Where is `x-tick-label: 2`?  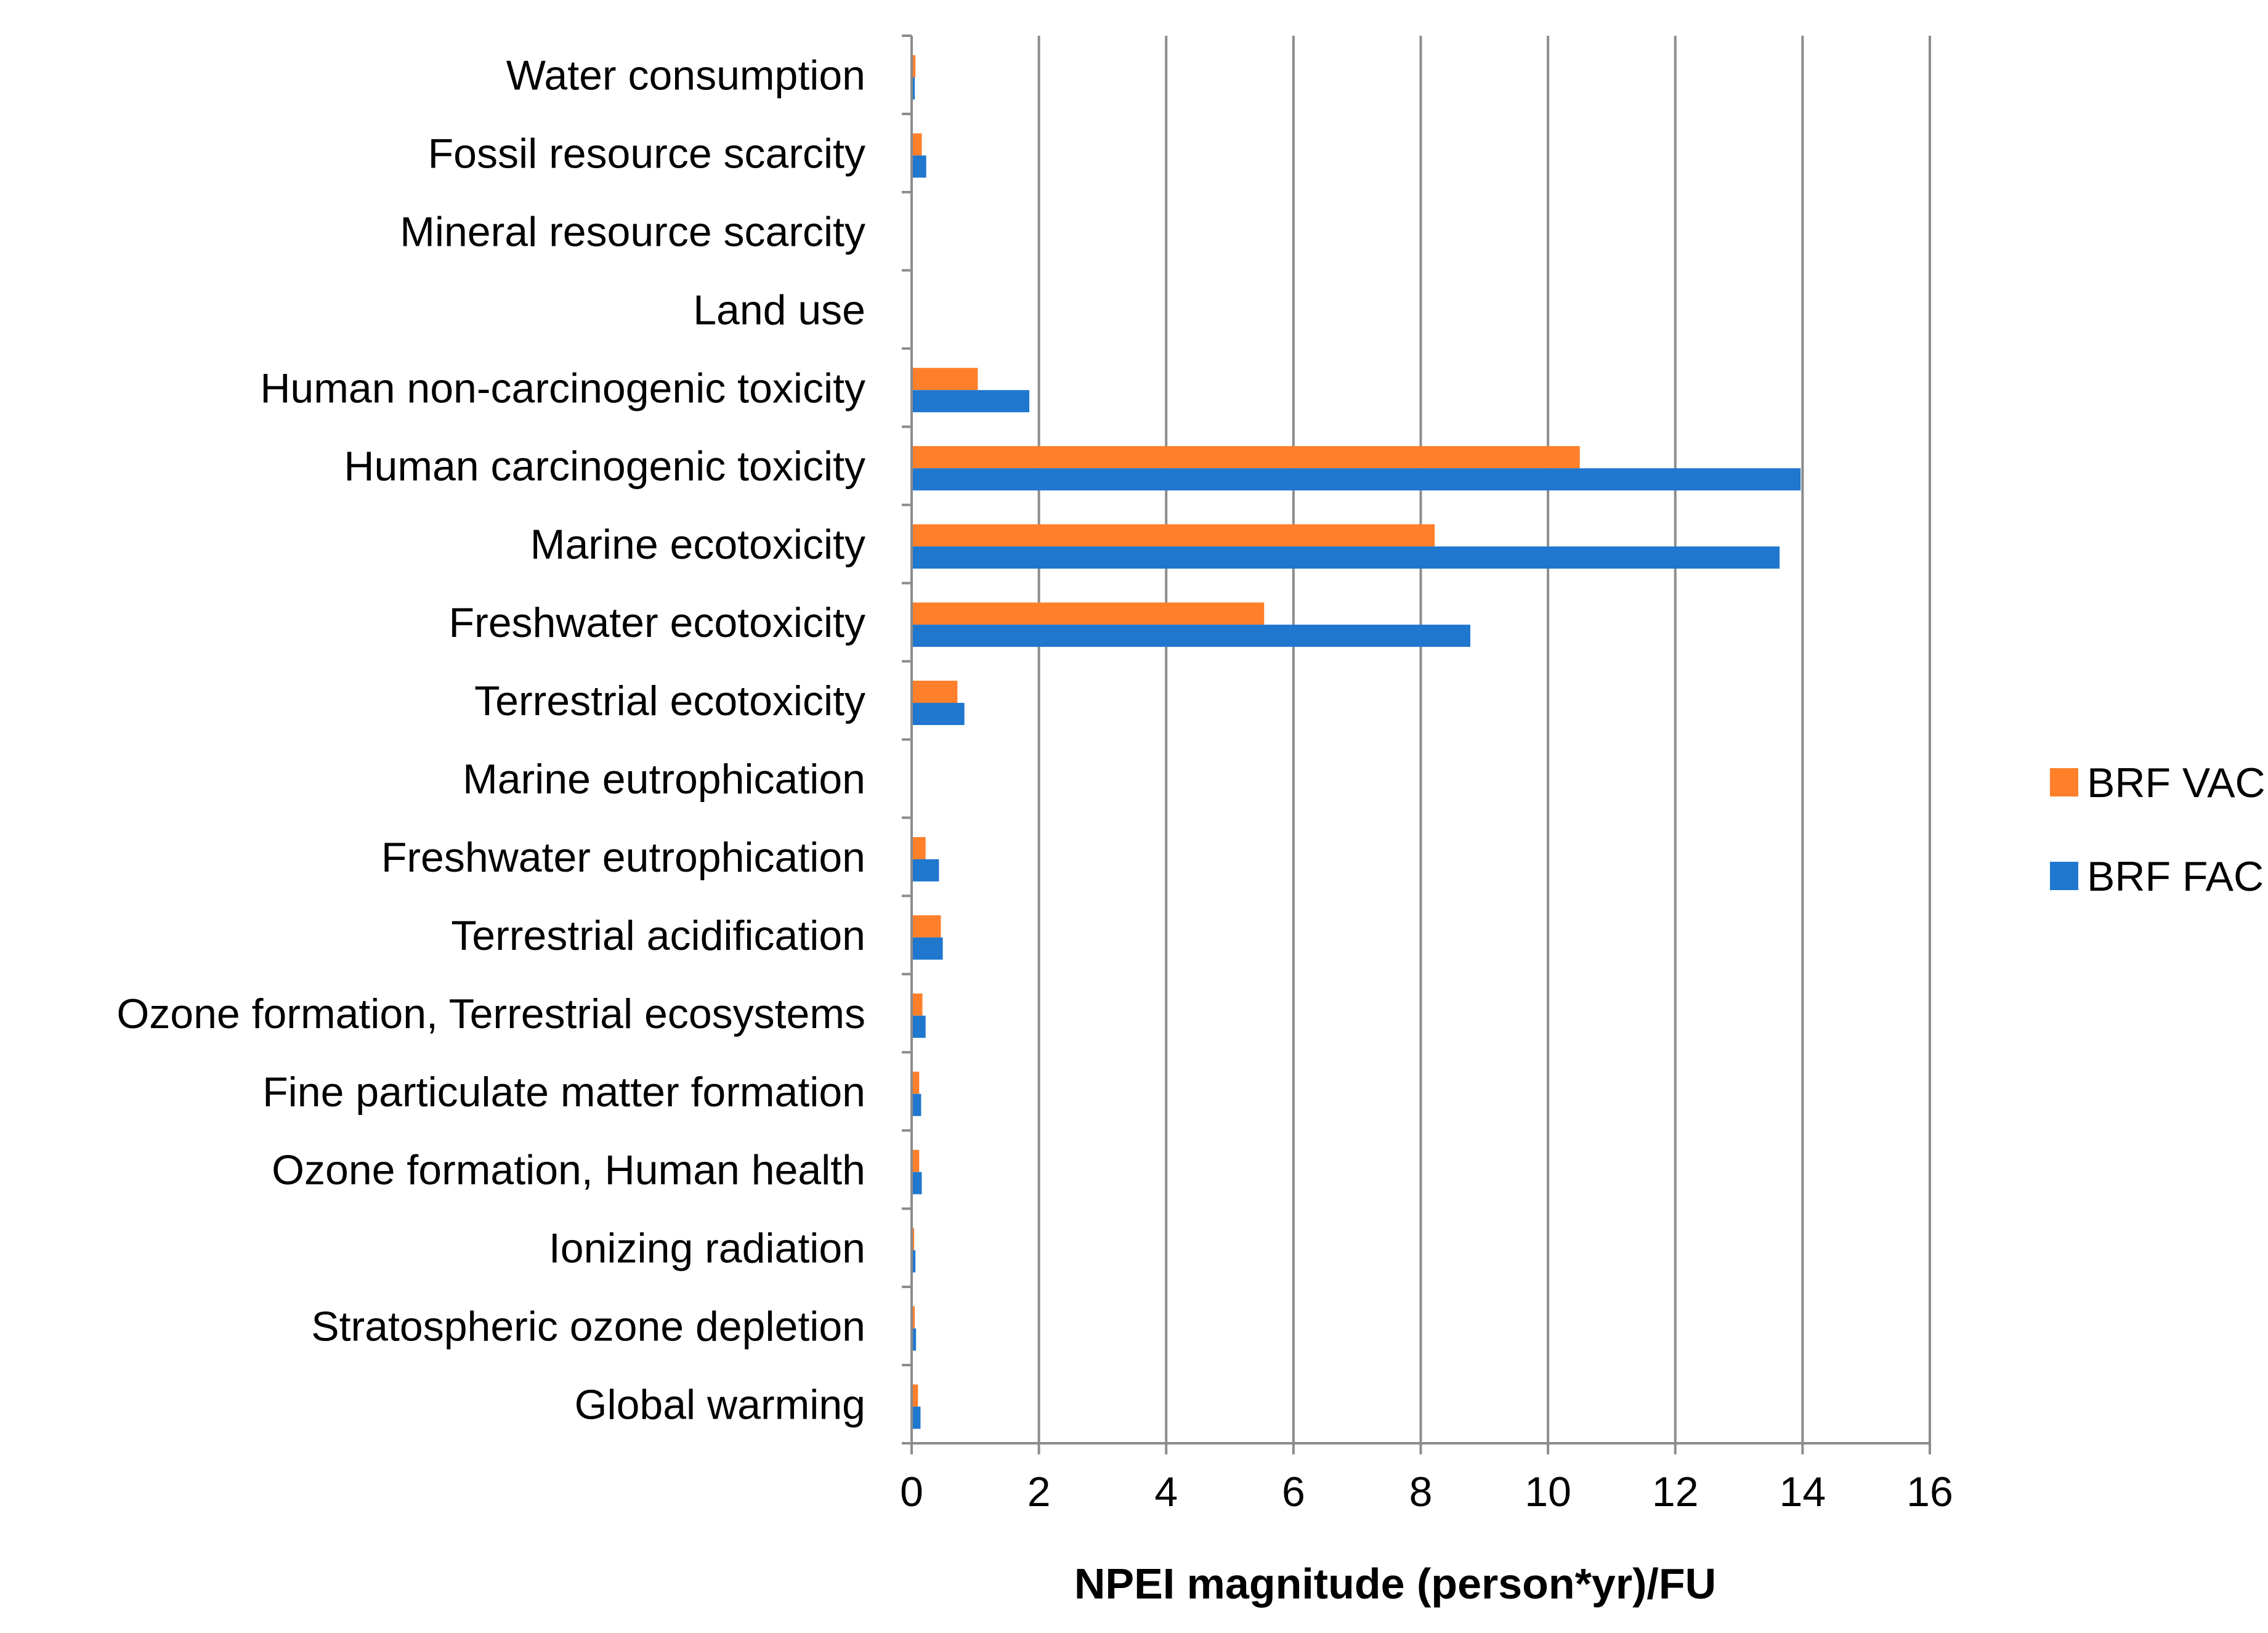
x-tick-label: 2 is located at coordinates (1039, 1492).